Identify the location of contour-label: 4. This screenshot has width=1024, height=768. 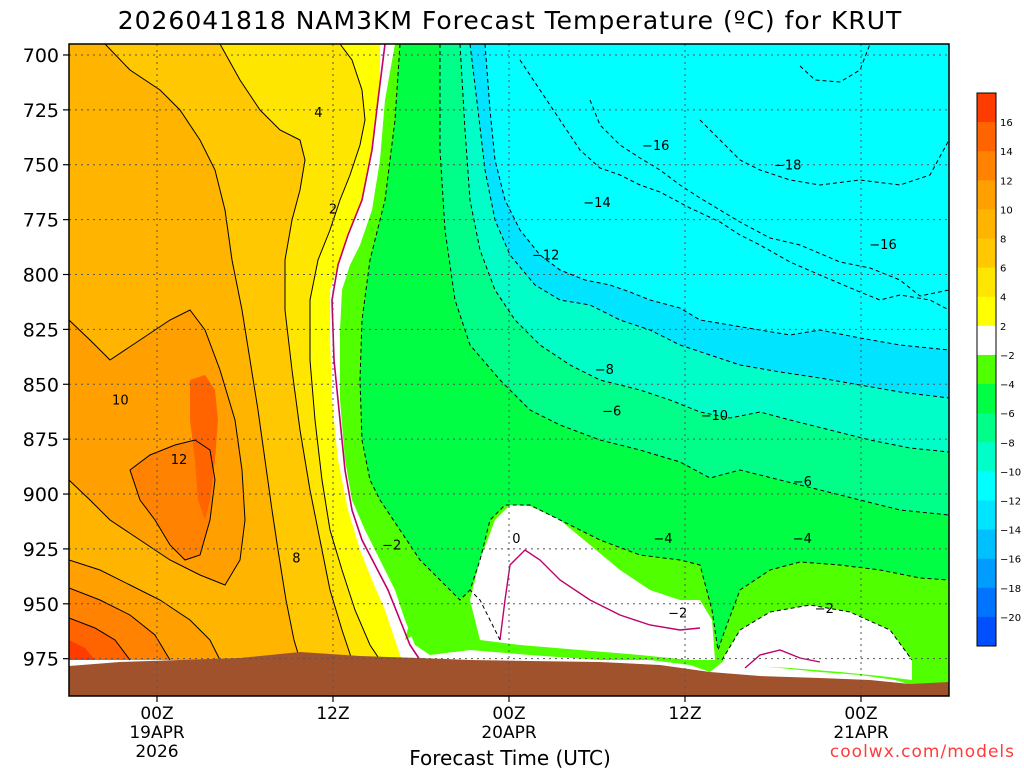
(318, 113).